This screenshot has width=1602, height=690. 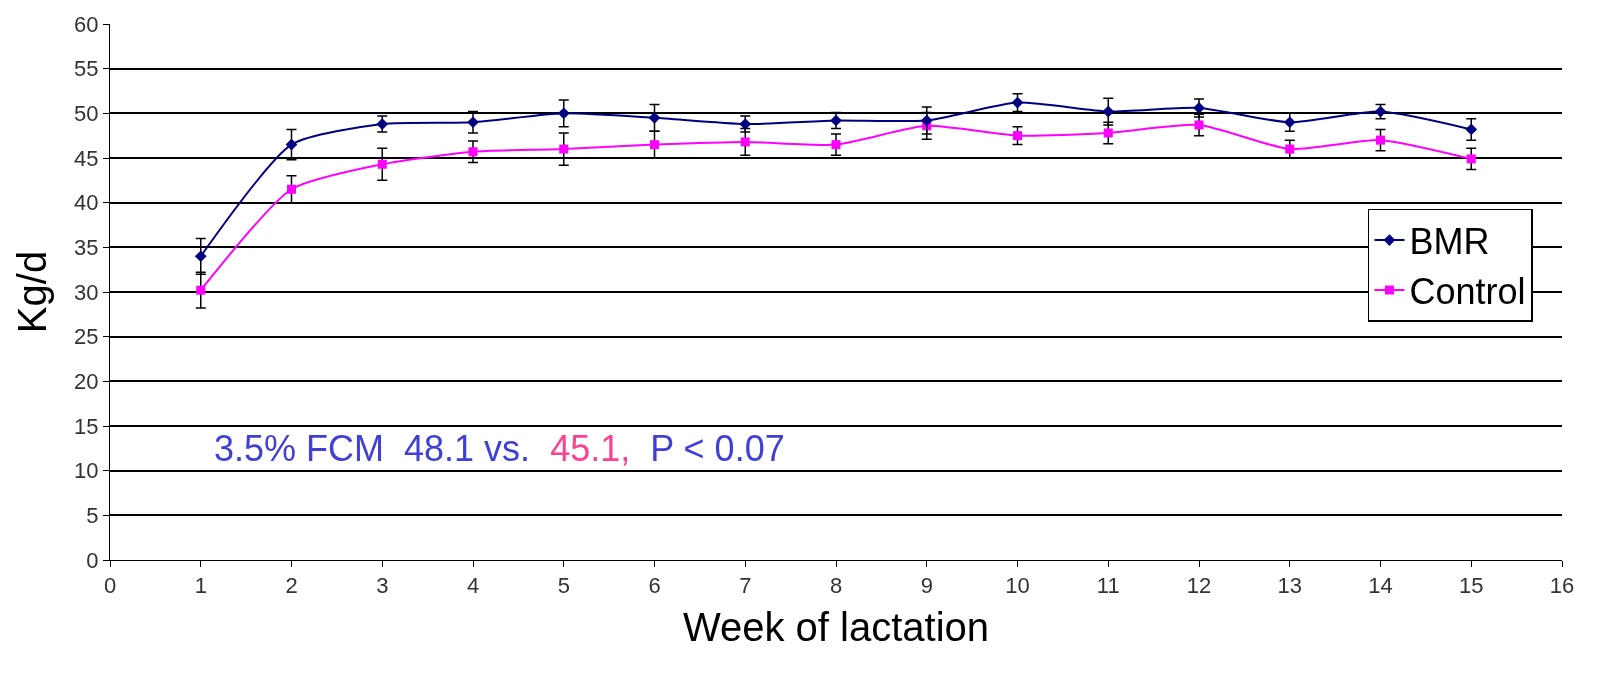 What do you see at coordinates (86, 203) in the screenshot?
I see `y-tick-label: 40` at bounding box center [86, 203].